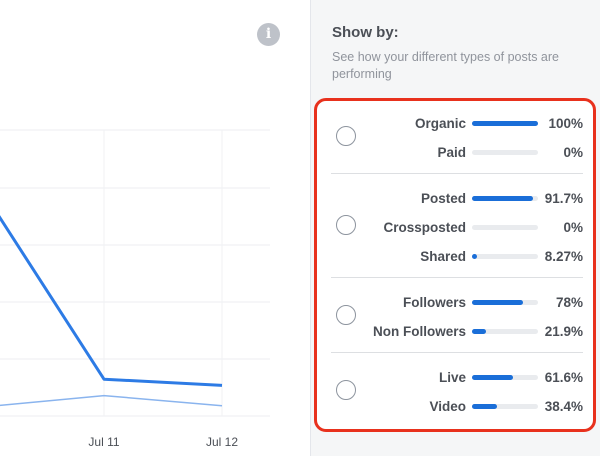  Describe the element at coordinates (111, 301) in the screenshot. I see `series-line-primary` at that location.